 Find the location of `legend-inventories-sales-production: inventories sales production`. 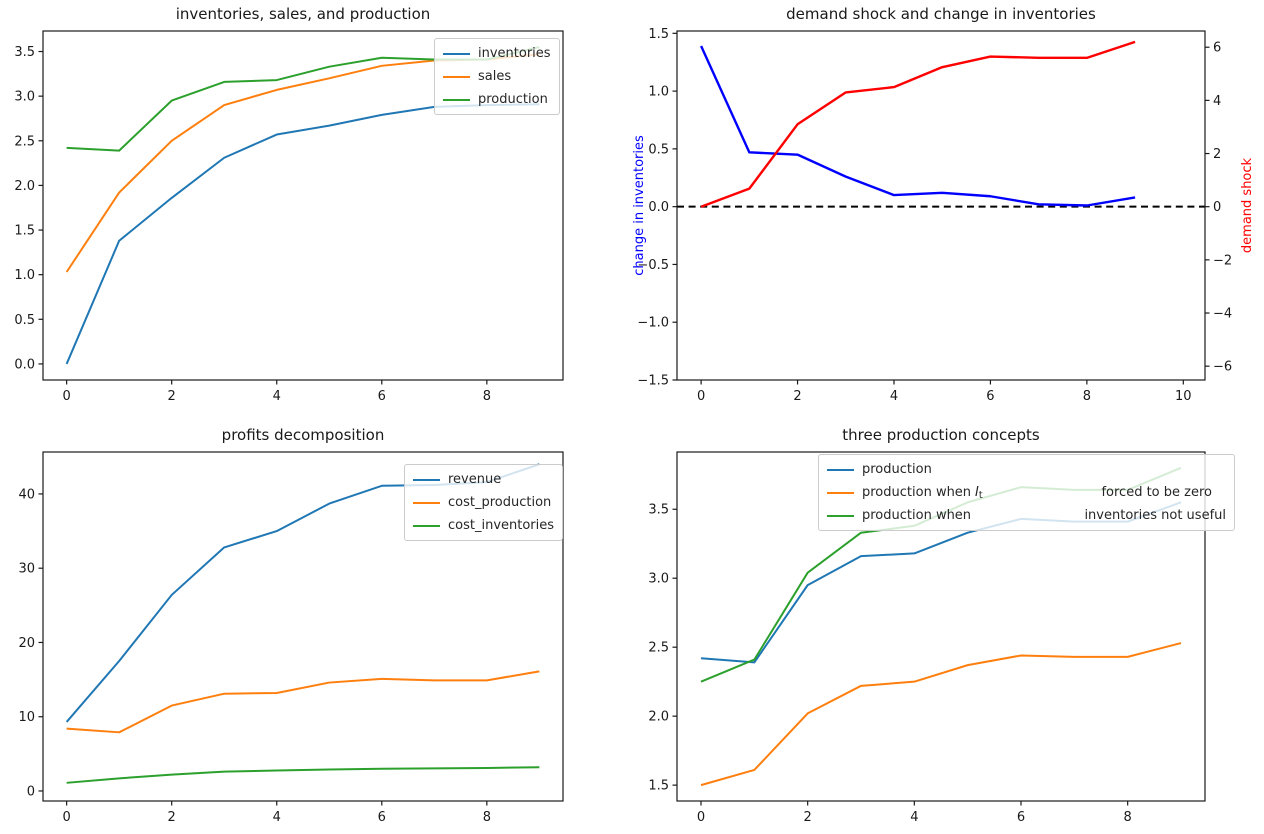

legend-inventories-sales-production: inventories sales production is located at coordinates (497, 76).